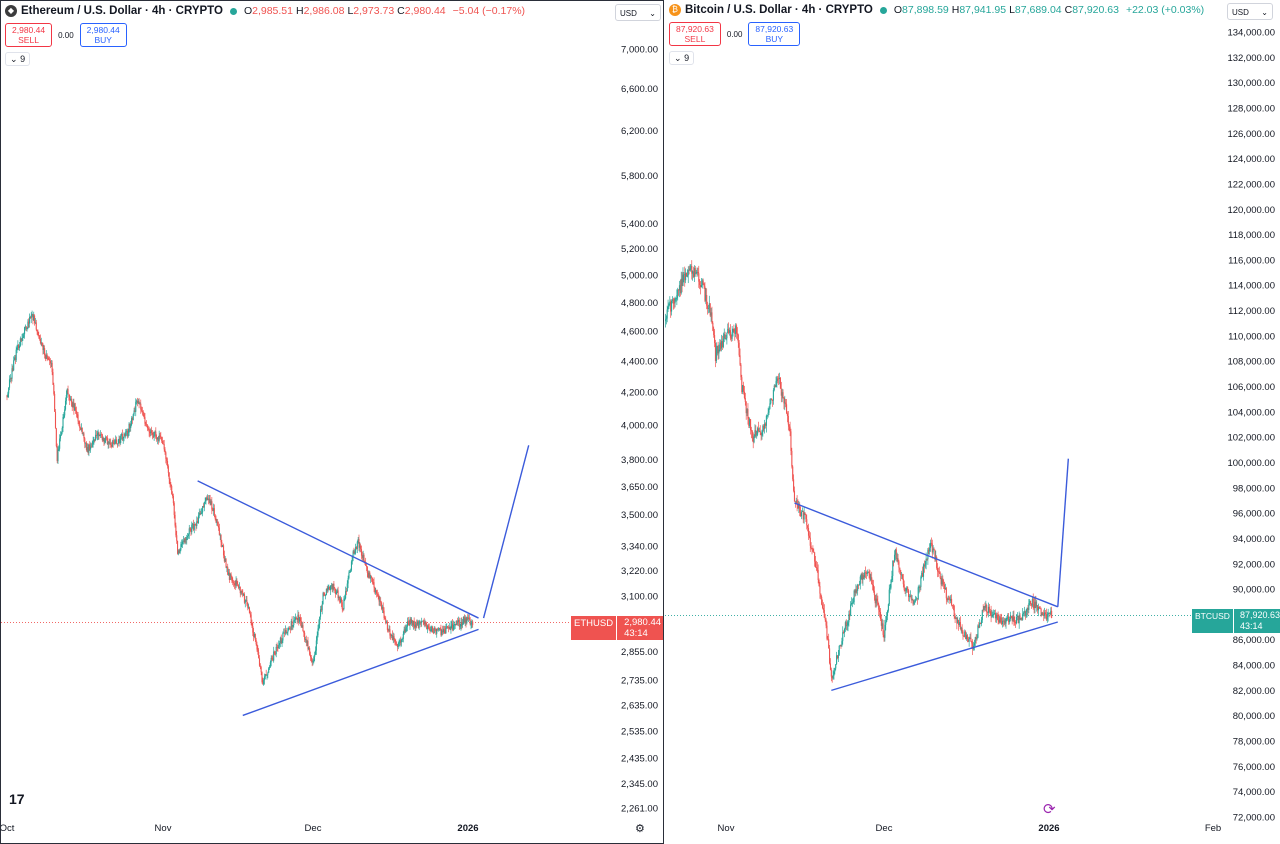 This screenshot has width=1280, height=844. Describe the element at coordinates (103, 35) in the screenshot. I see `eth-buy-button: 2,980.44 BUY` at that location.